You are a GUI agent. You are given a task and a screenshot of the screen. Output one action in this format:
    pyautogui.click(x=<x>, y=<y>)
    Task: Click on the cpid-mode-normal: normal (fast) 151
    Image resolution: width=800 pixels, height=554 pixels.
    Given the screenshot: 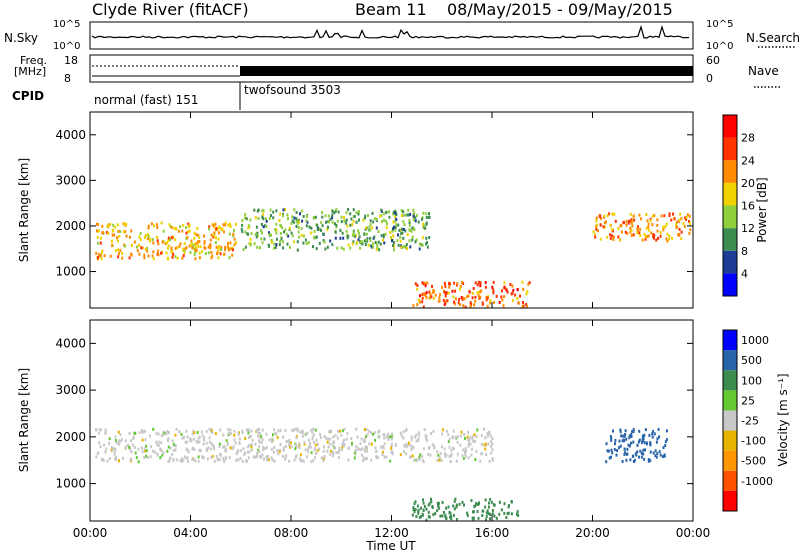 What is the action you would take?
    pyautogui.click(x=146, y=100)
    